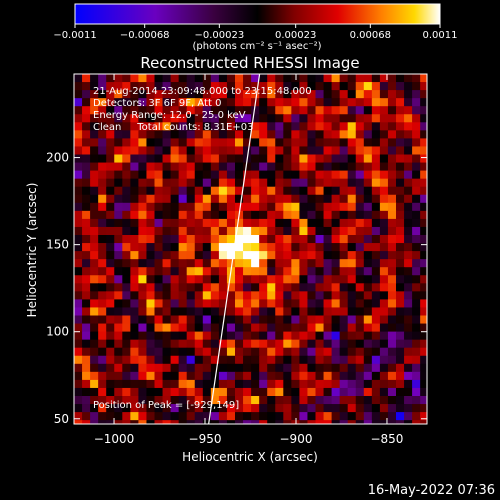  I want to click on y-axis-label: Heliocentric Y (arcsec), so click(32, 250).